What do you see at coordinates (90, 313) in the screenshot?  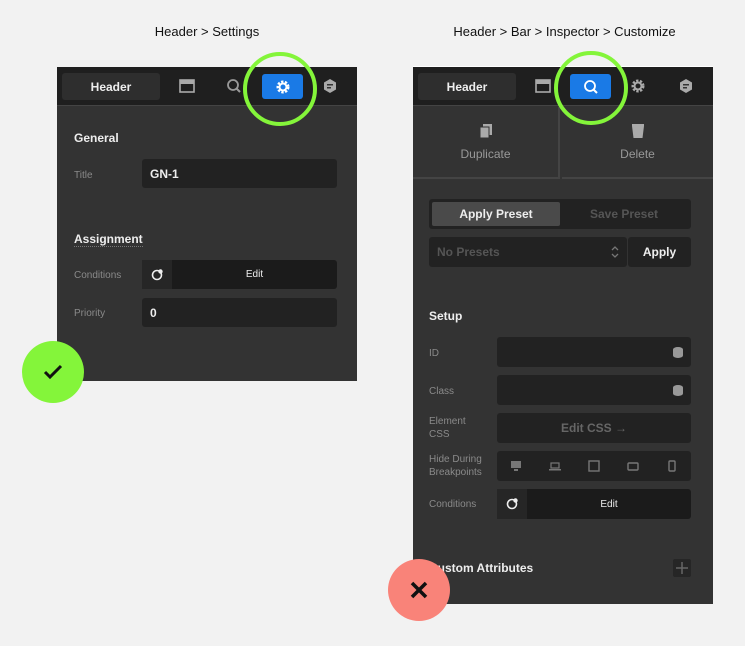 I see `priority-label: Priority` at bounding box center [90, 313].